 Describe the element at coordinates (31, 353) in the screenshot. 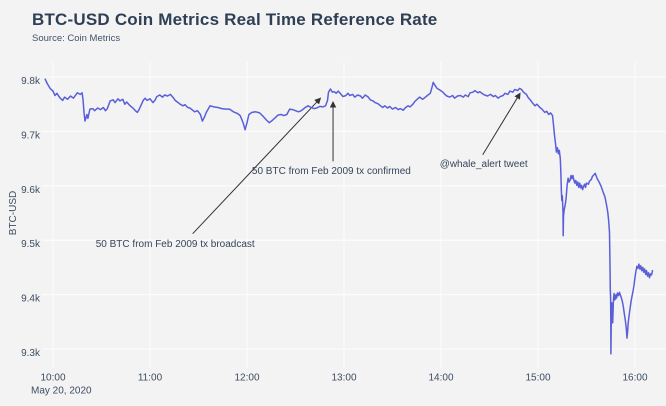

I see `y-tick-label: 9.3k` at that location.